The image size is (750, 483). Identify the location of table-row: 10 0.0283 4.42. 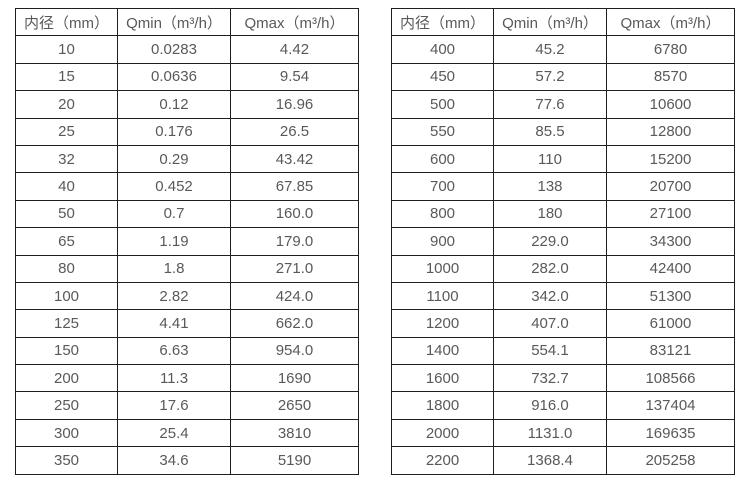
(187, 49).